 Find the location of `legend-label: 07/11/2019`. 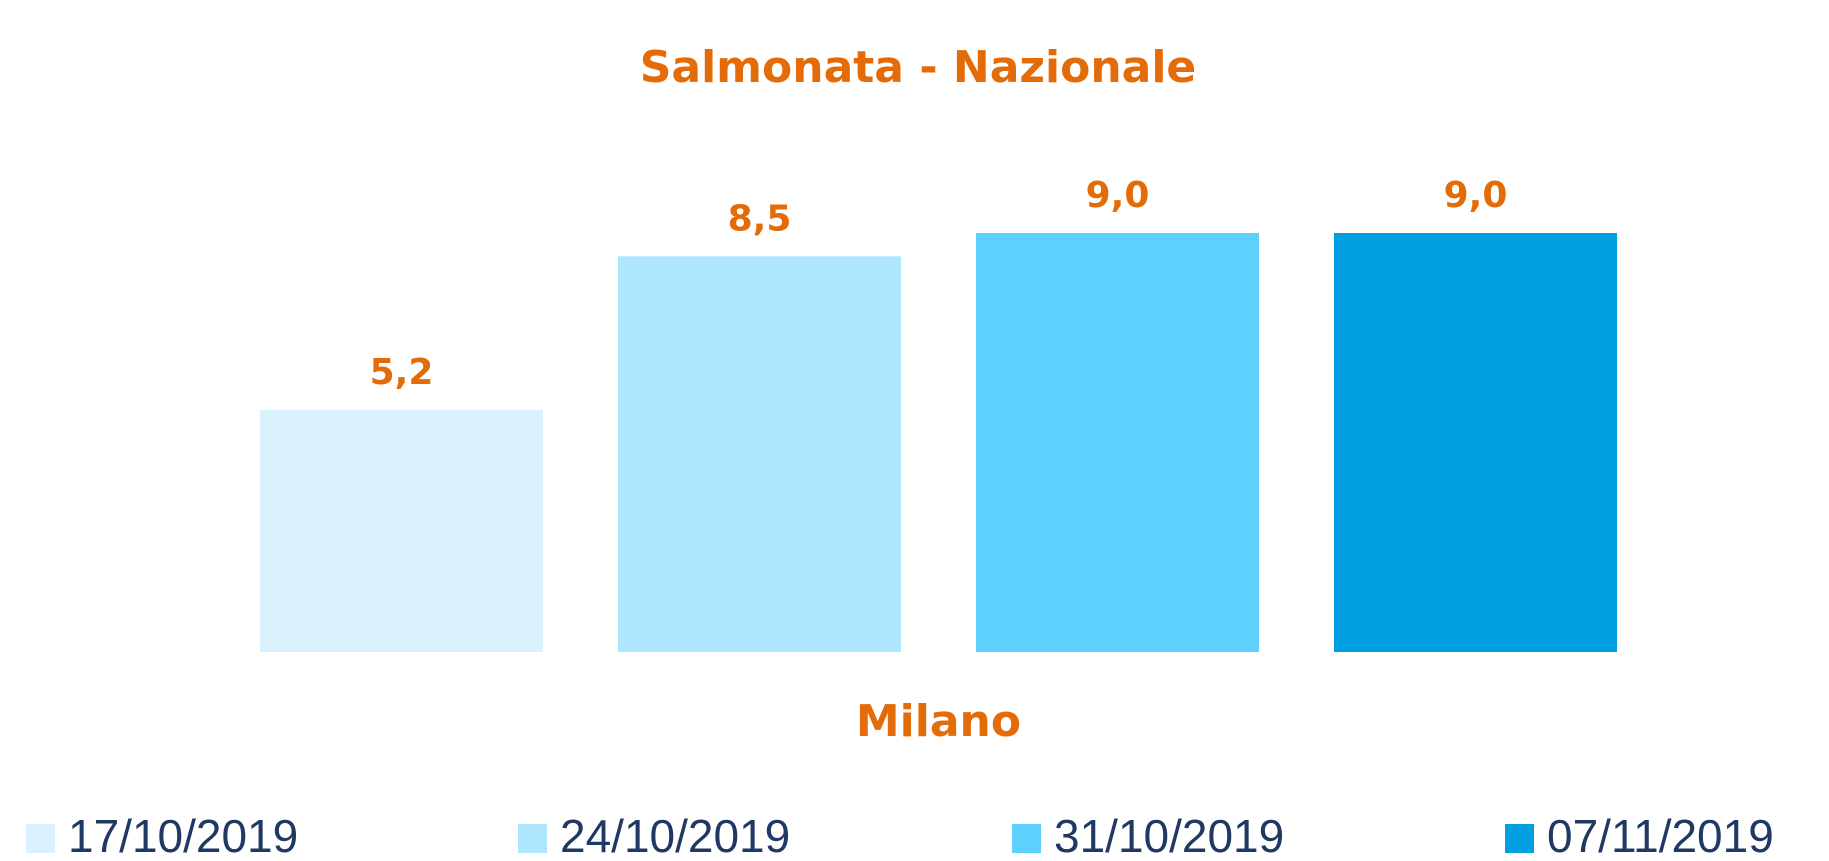

legend-label: 07/11/2019 is located at coordinates (1660, 835).